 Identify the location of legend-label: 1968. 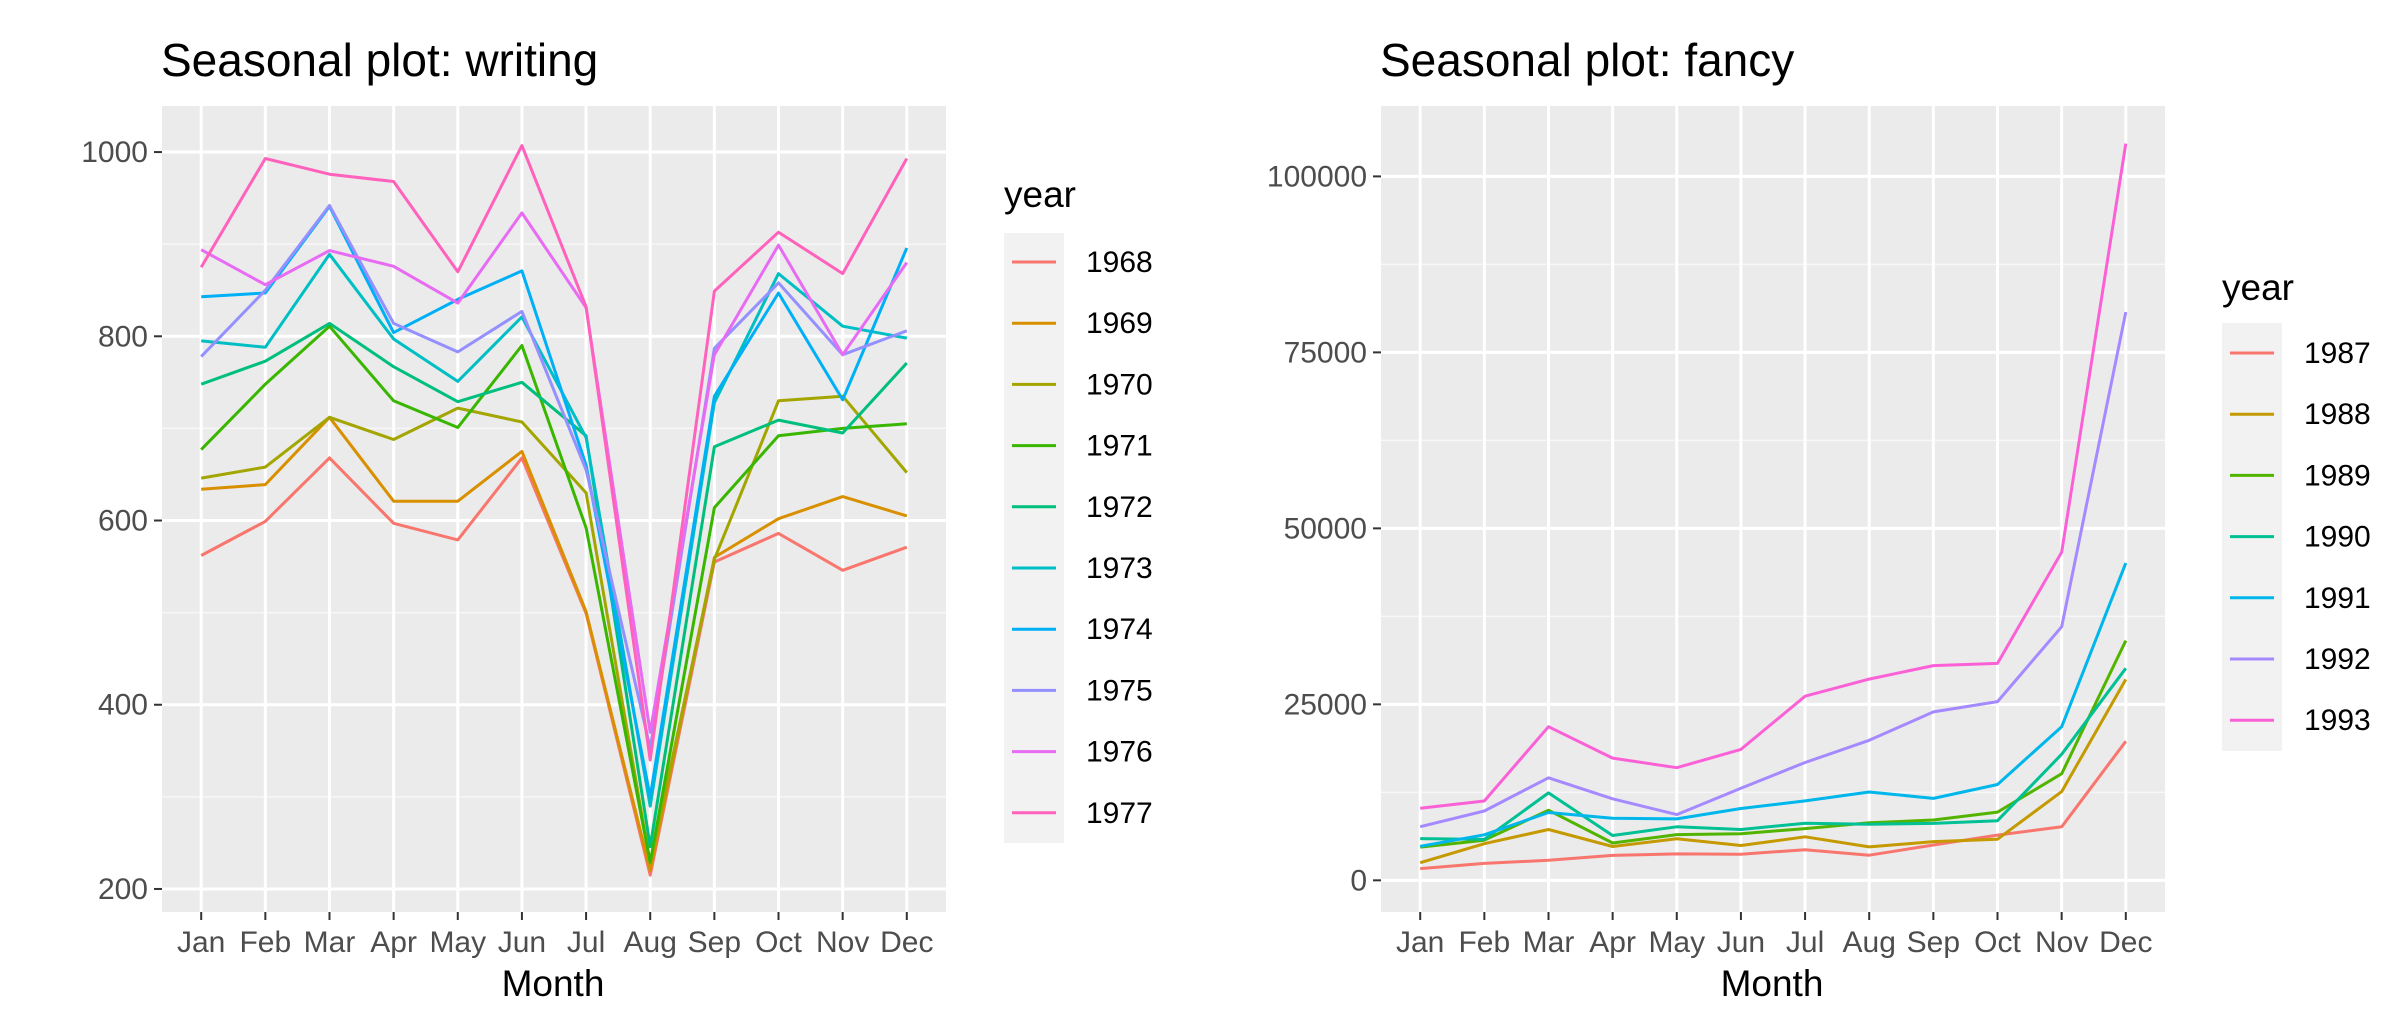
(1119, 262).